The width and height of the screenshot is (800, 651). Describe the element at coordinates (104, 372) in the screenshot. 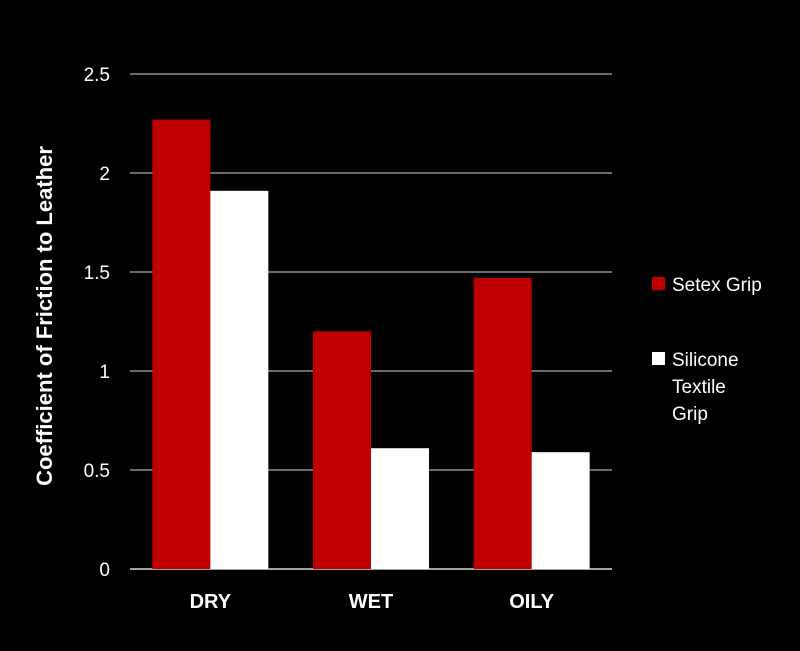

I see `y-tick-label: 1` at that location.